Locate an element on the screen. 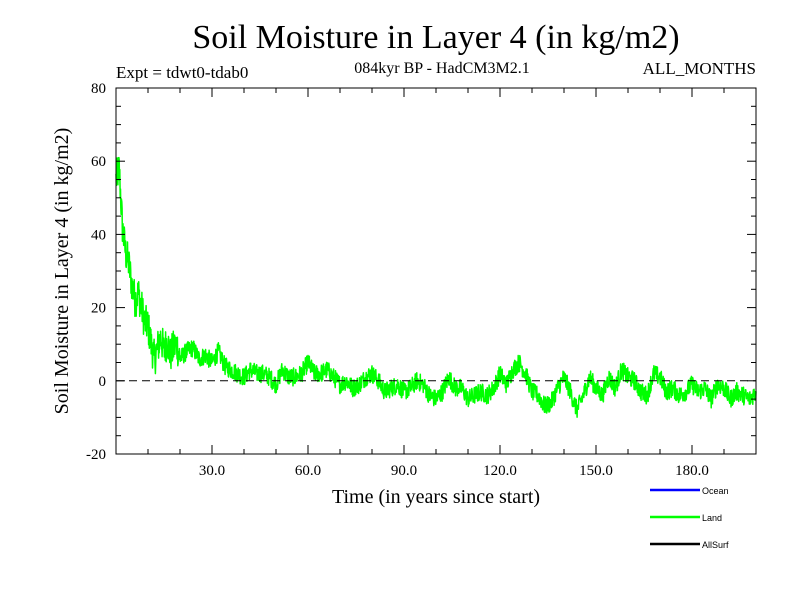  model-label: 084kyr BP - HadCM3M2.1 is located at coordinates (441, 68).